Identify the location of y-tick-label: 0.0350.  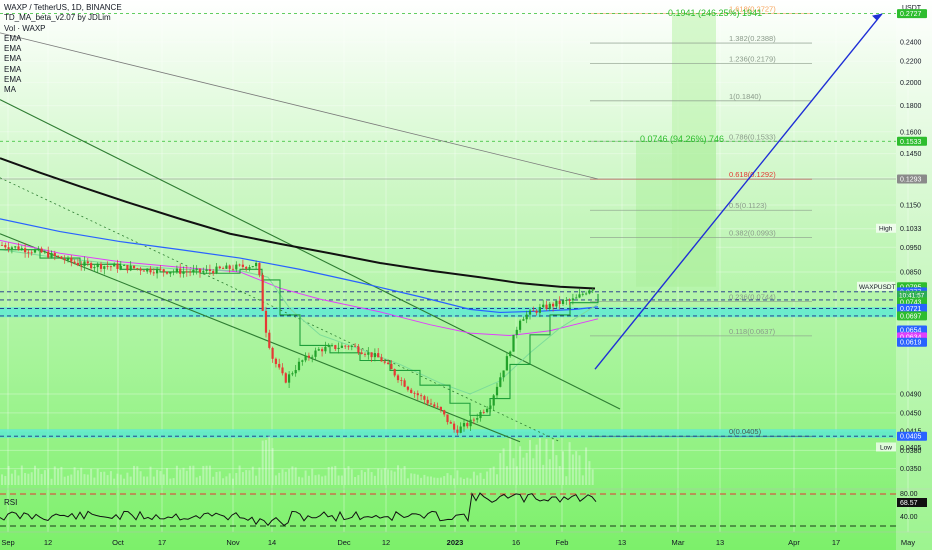
(911, 469).